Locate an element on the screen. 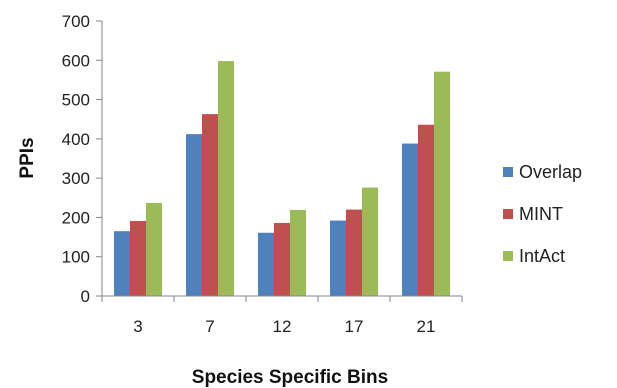 The height and width of the screenshot is (388, 617). legend-label-overlap: Overlap is located at coordinates (550, 172).